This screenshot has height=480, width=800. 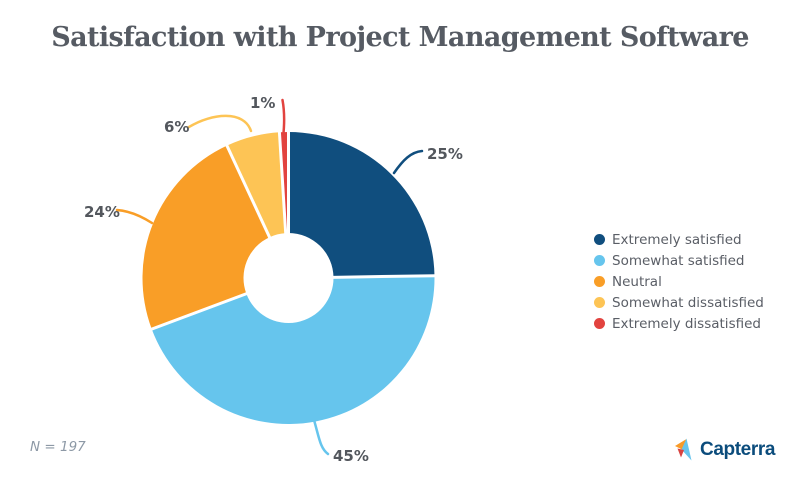 What do you see at coordinates (408, 162) in the screenshot?
I see `leader-line-extremely-satisfied` at bounding box center [408, 162].